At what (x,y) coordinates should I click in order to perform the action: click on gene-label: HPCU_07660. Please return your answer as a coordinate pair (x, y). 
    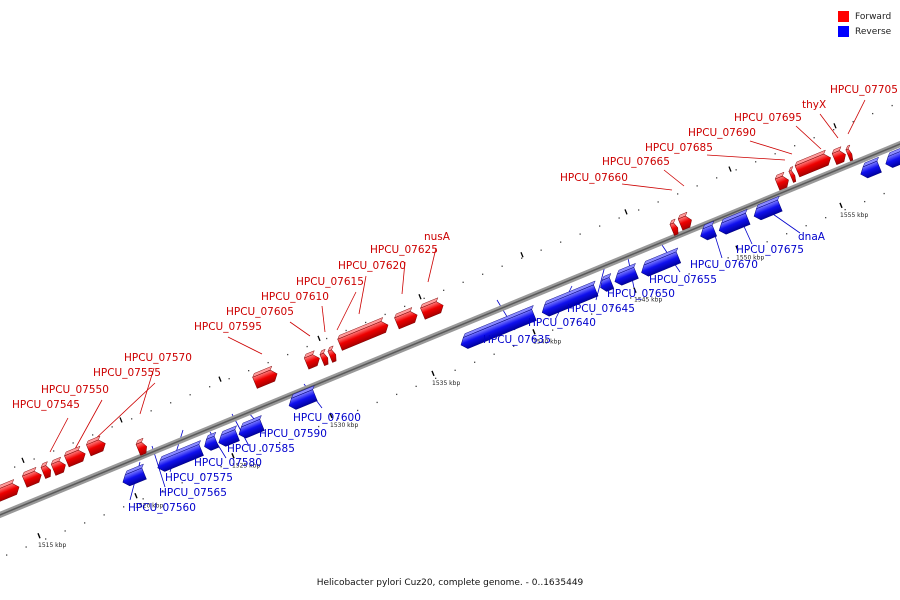
    Looking at the image, I should click on (594, 178).